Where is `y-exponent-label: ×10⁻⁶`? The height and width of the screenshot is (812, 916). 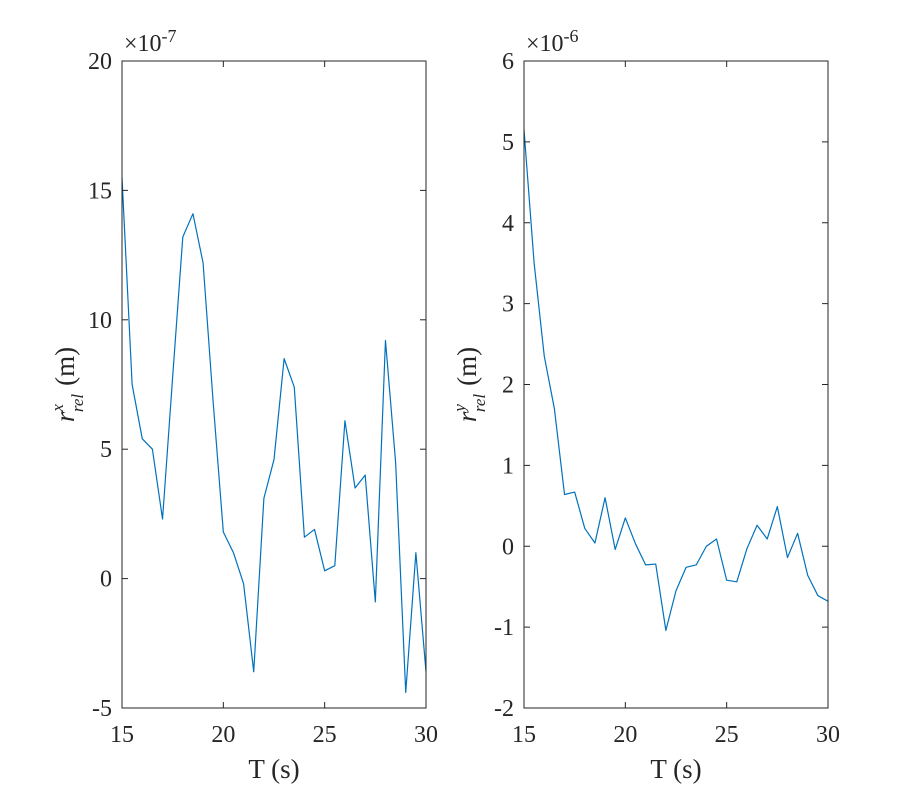
y-exponent-label: ×10⁻⁶ is located at coordinates (552, 41).